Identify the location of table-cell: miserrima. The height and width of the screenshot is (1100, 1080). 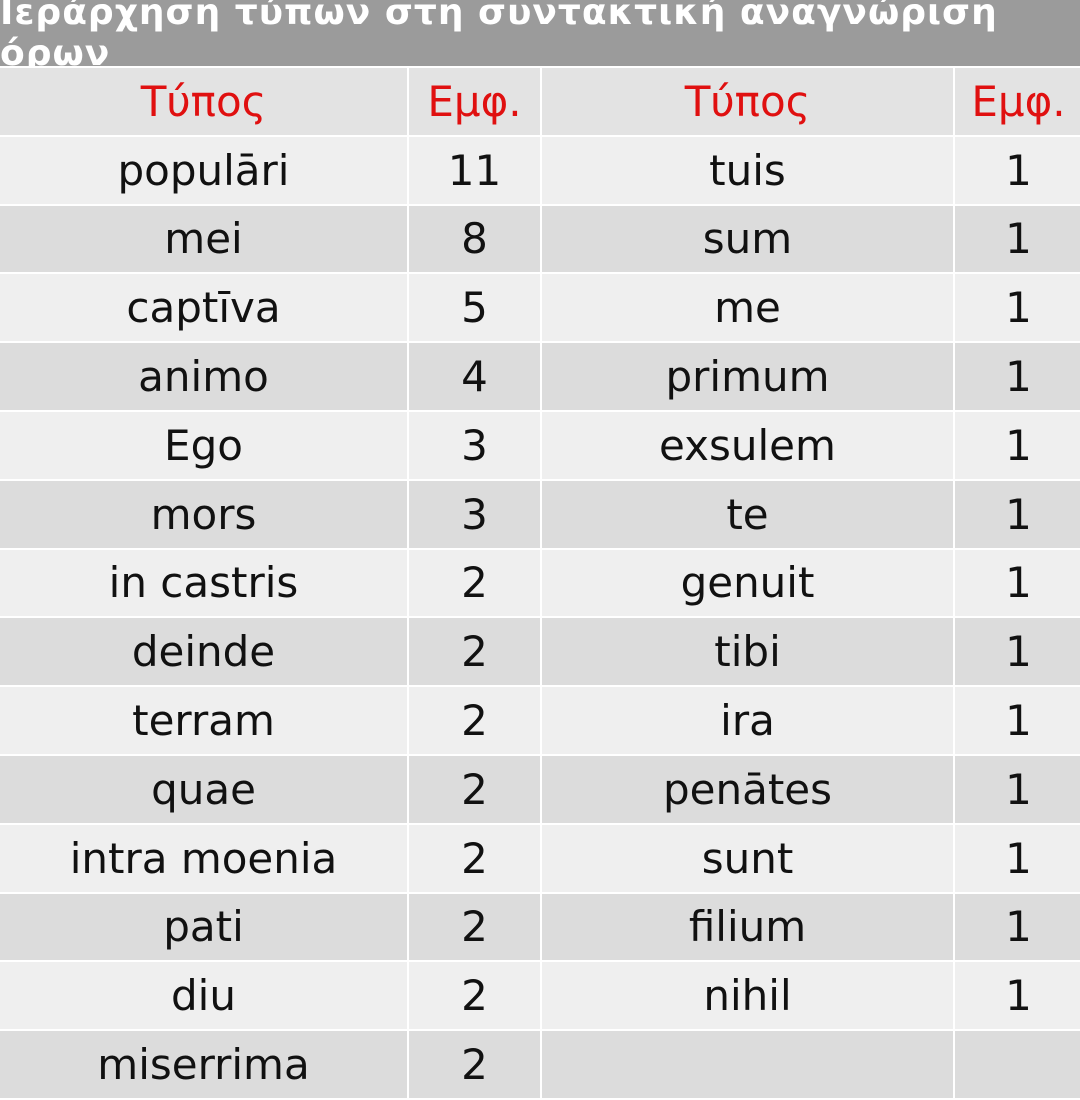
(203, 1064).